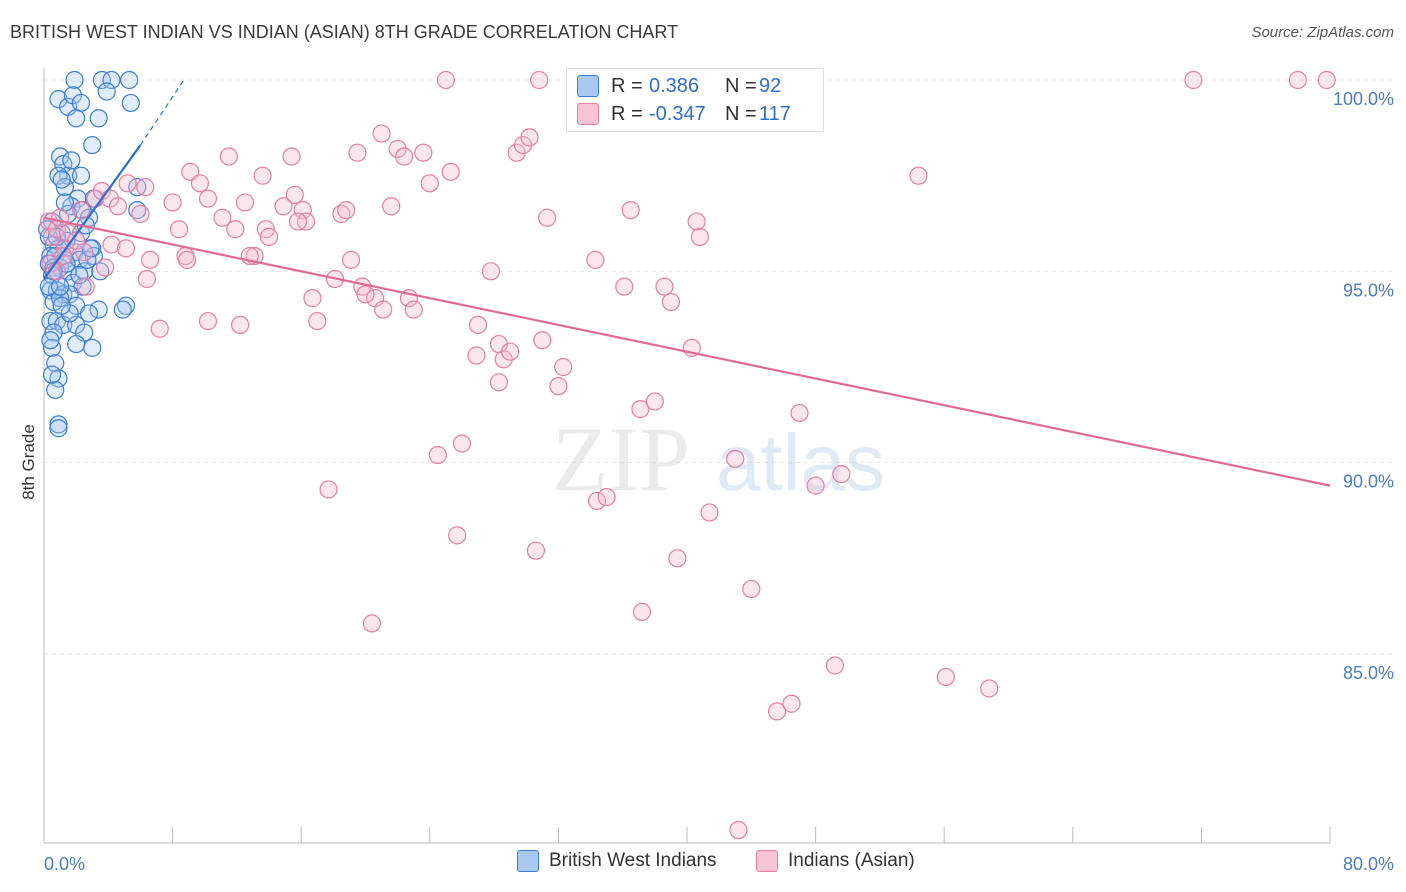  Describe the element at coordinates (528, 861) in the screenshot. I see `legend-swatch-blue` at that location.